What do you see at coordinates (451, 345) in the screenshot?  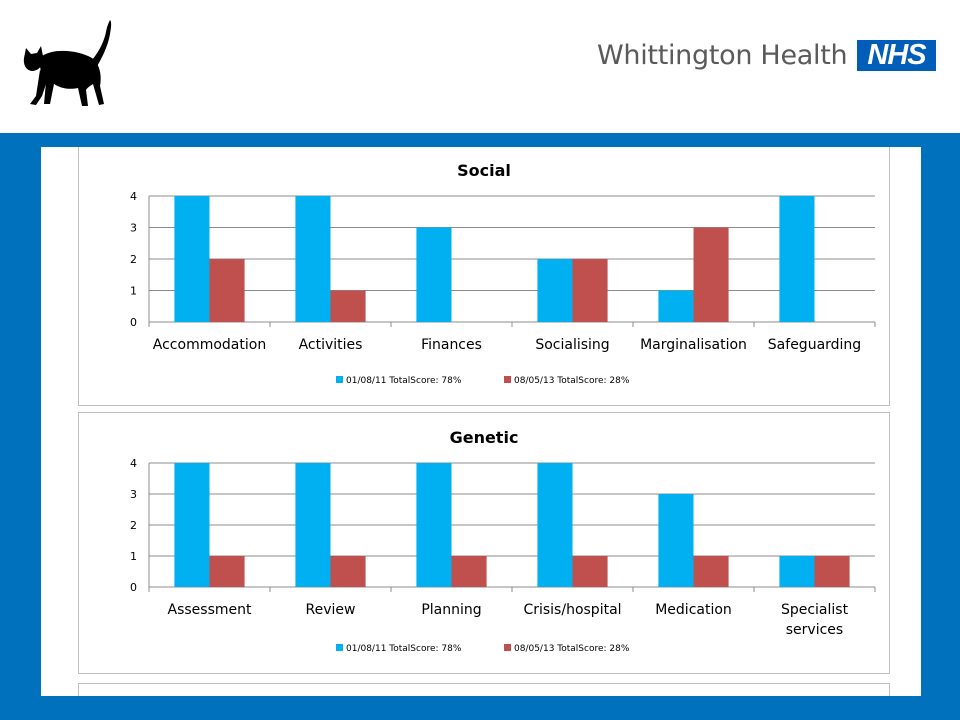 I see `x-tick-label: Finances` at bounding box center [451, 345].